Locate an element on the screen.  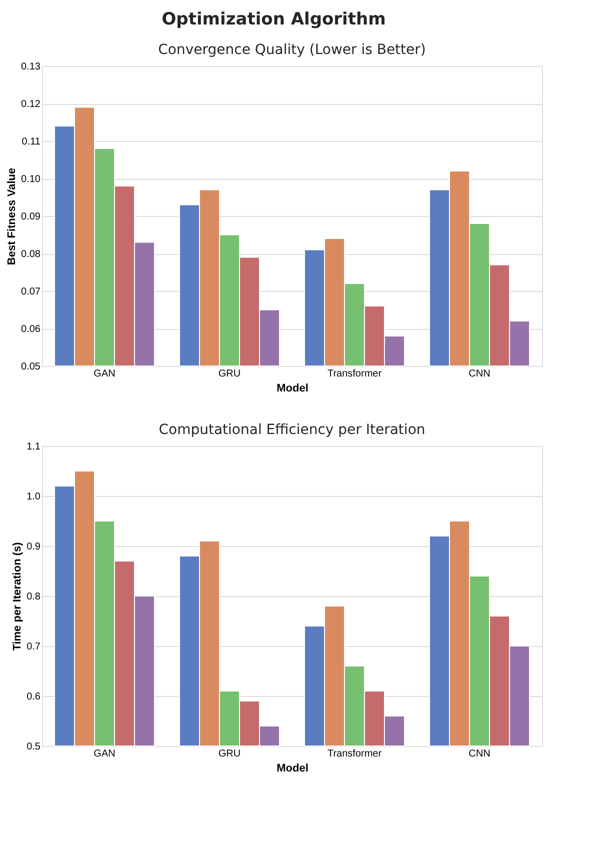
y-tick-label: 0.06 is located at coordinates (31, 329).